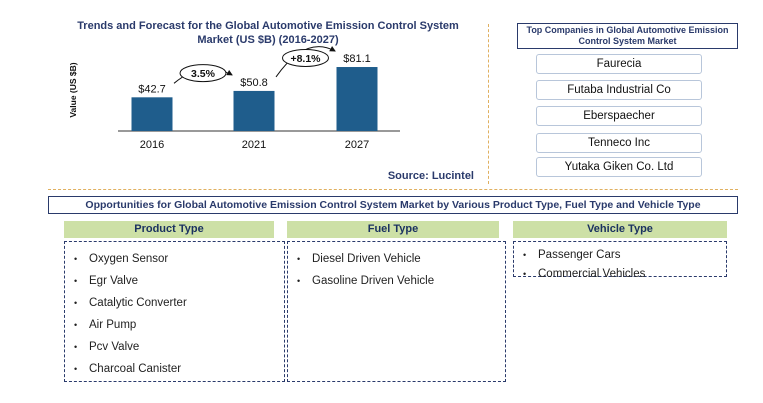 The width and height of the screenshot is (763, 403). I want to click on column-heading-fuel-type: Fuel Type, so click(393, 229).